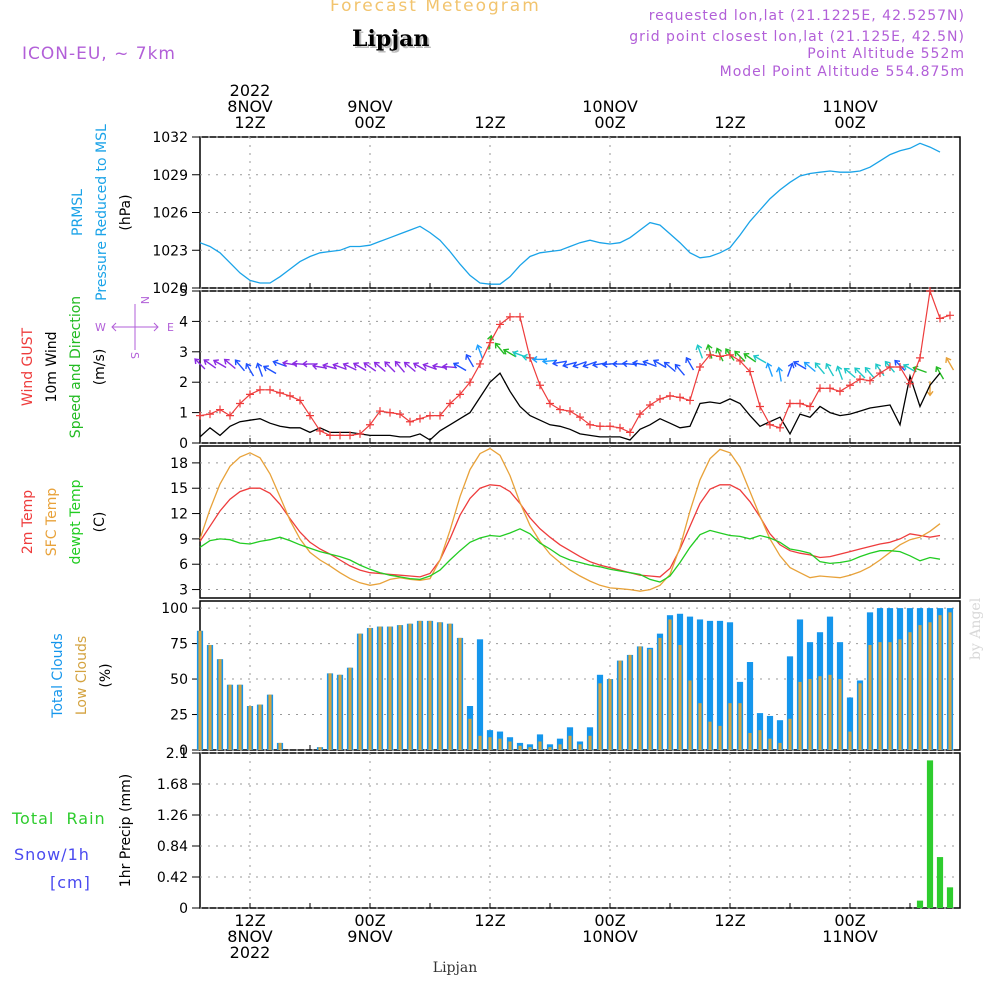 This screenshot has height=1000, width=1000. Describe the element at coordinates (28, 522) in the screenshot. I see `y-axis-label: 2m Temp` at that location.